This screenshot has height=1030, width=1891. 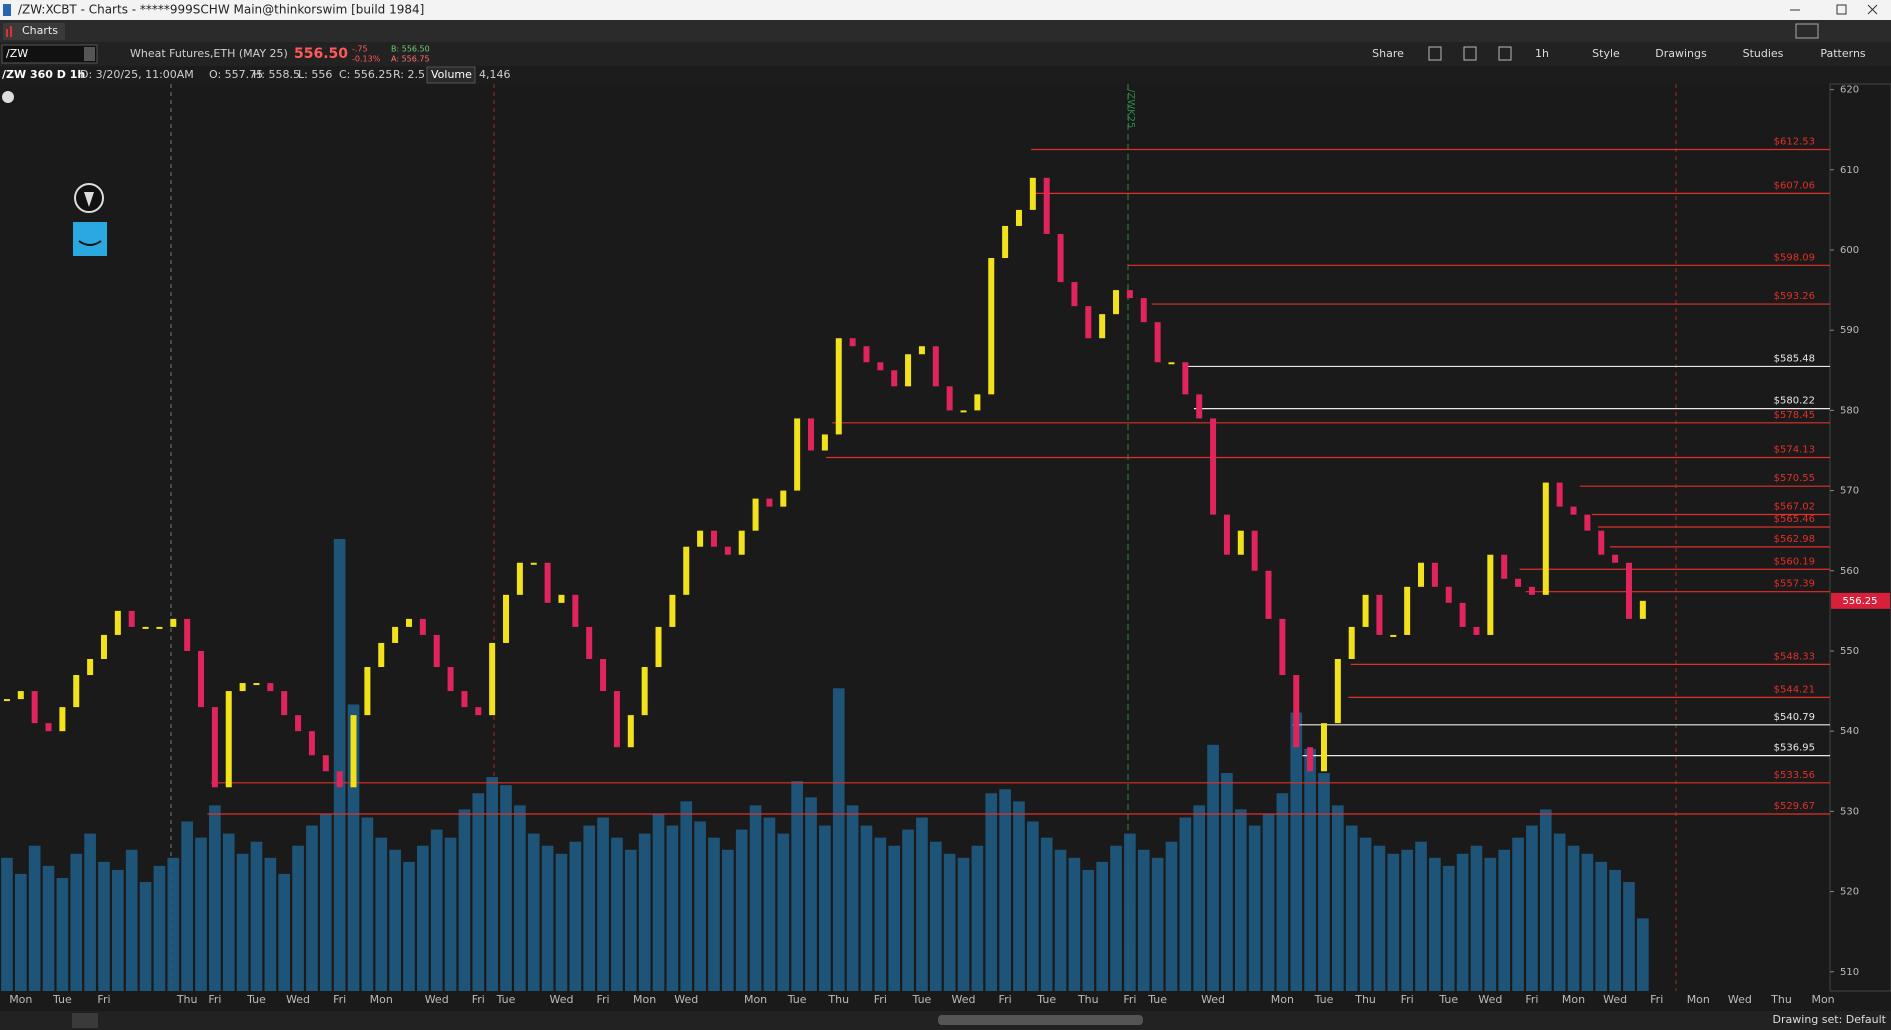 I want to click on app-badge, so click(x=90, y=239).